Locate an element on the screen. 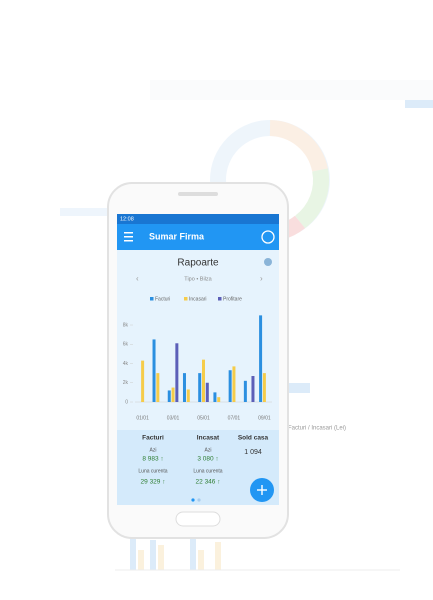 This screenshot has width=433, height=600. settings-icon is located at coordinates (268, 262).